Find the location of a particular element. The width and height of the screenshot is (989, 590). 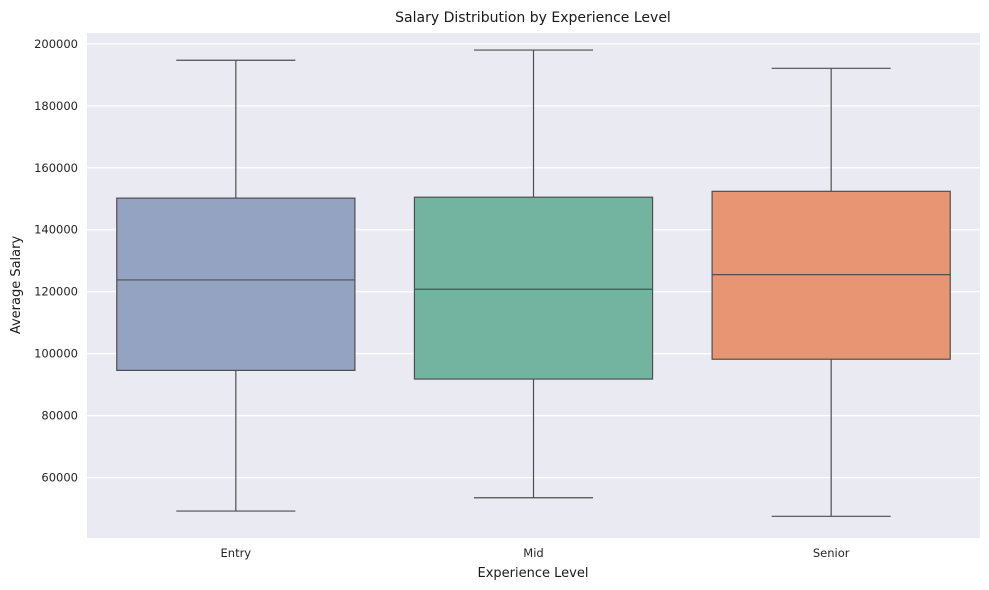

x-tick-labels: Entry Mid Senior is located at coordinates (535, 553).